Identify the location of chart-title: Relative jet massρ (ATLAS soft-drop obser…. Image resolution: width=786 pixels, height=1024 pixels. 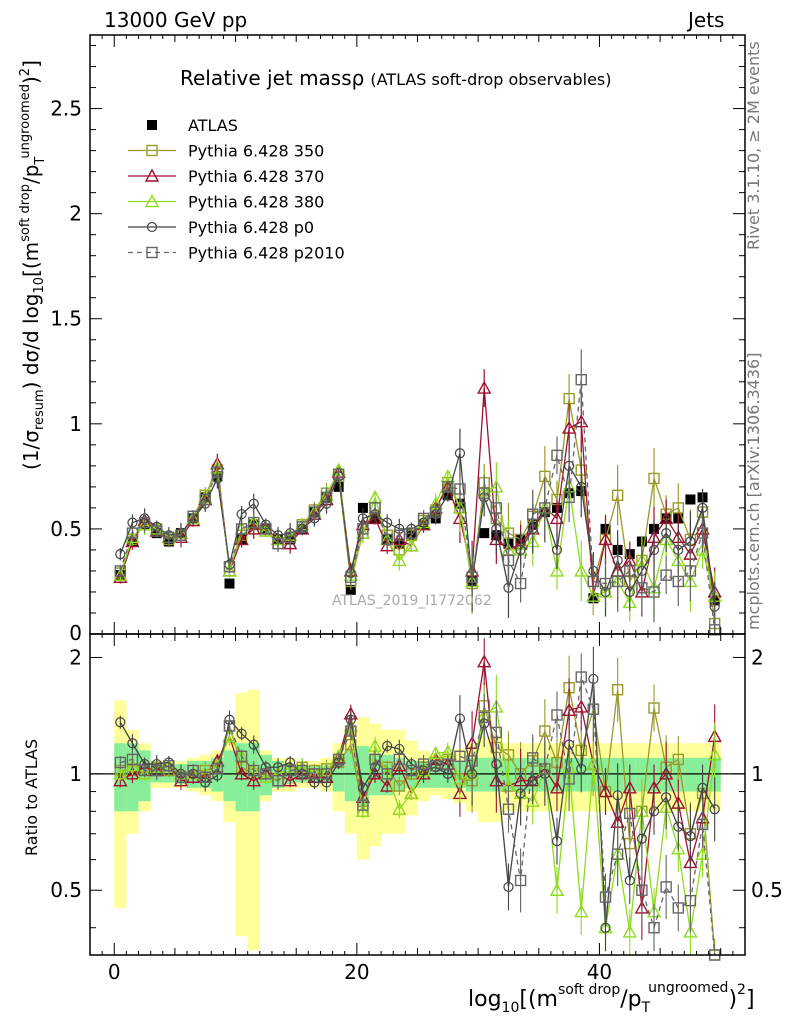
(395, 78).